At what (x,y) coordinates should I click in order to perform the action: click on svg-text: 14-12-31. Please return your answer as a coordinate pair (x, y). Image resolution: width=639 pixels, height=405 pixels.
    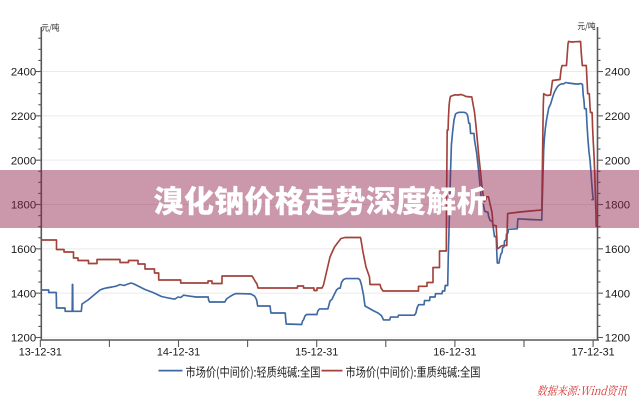
    Looking at the image, I should click on (178, 352).